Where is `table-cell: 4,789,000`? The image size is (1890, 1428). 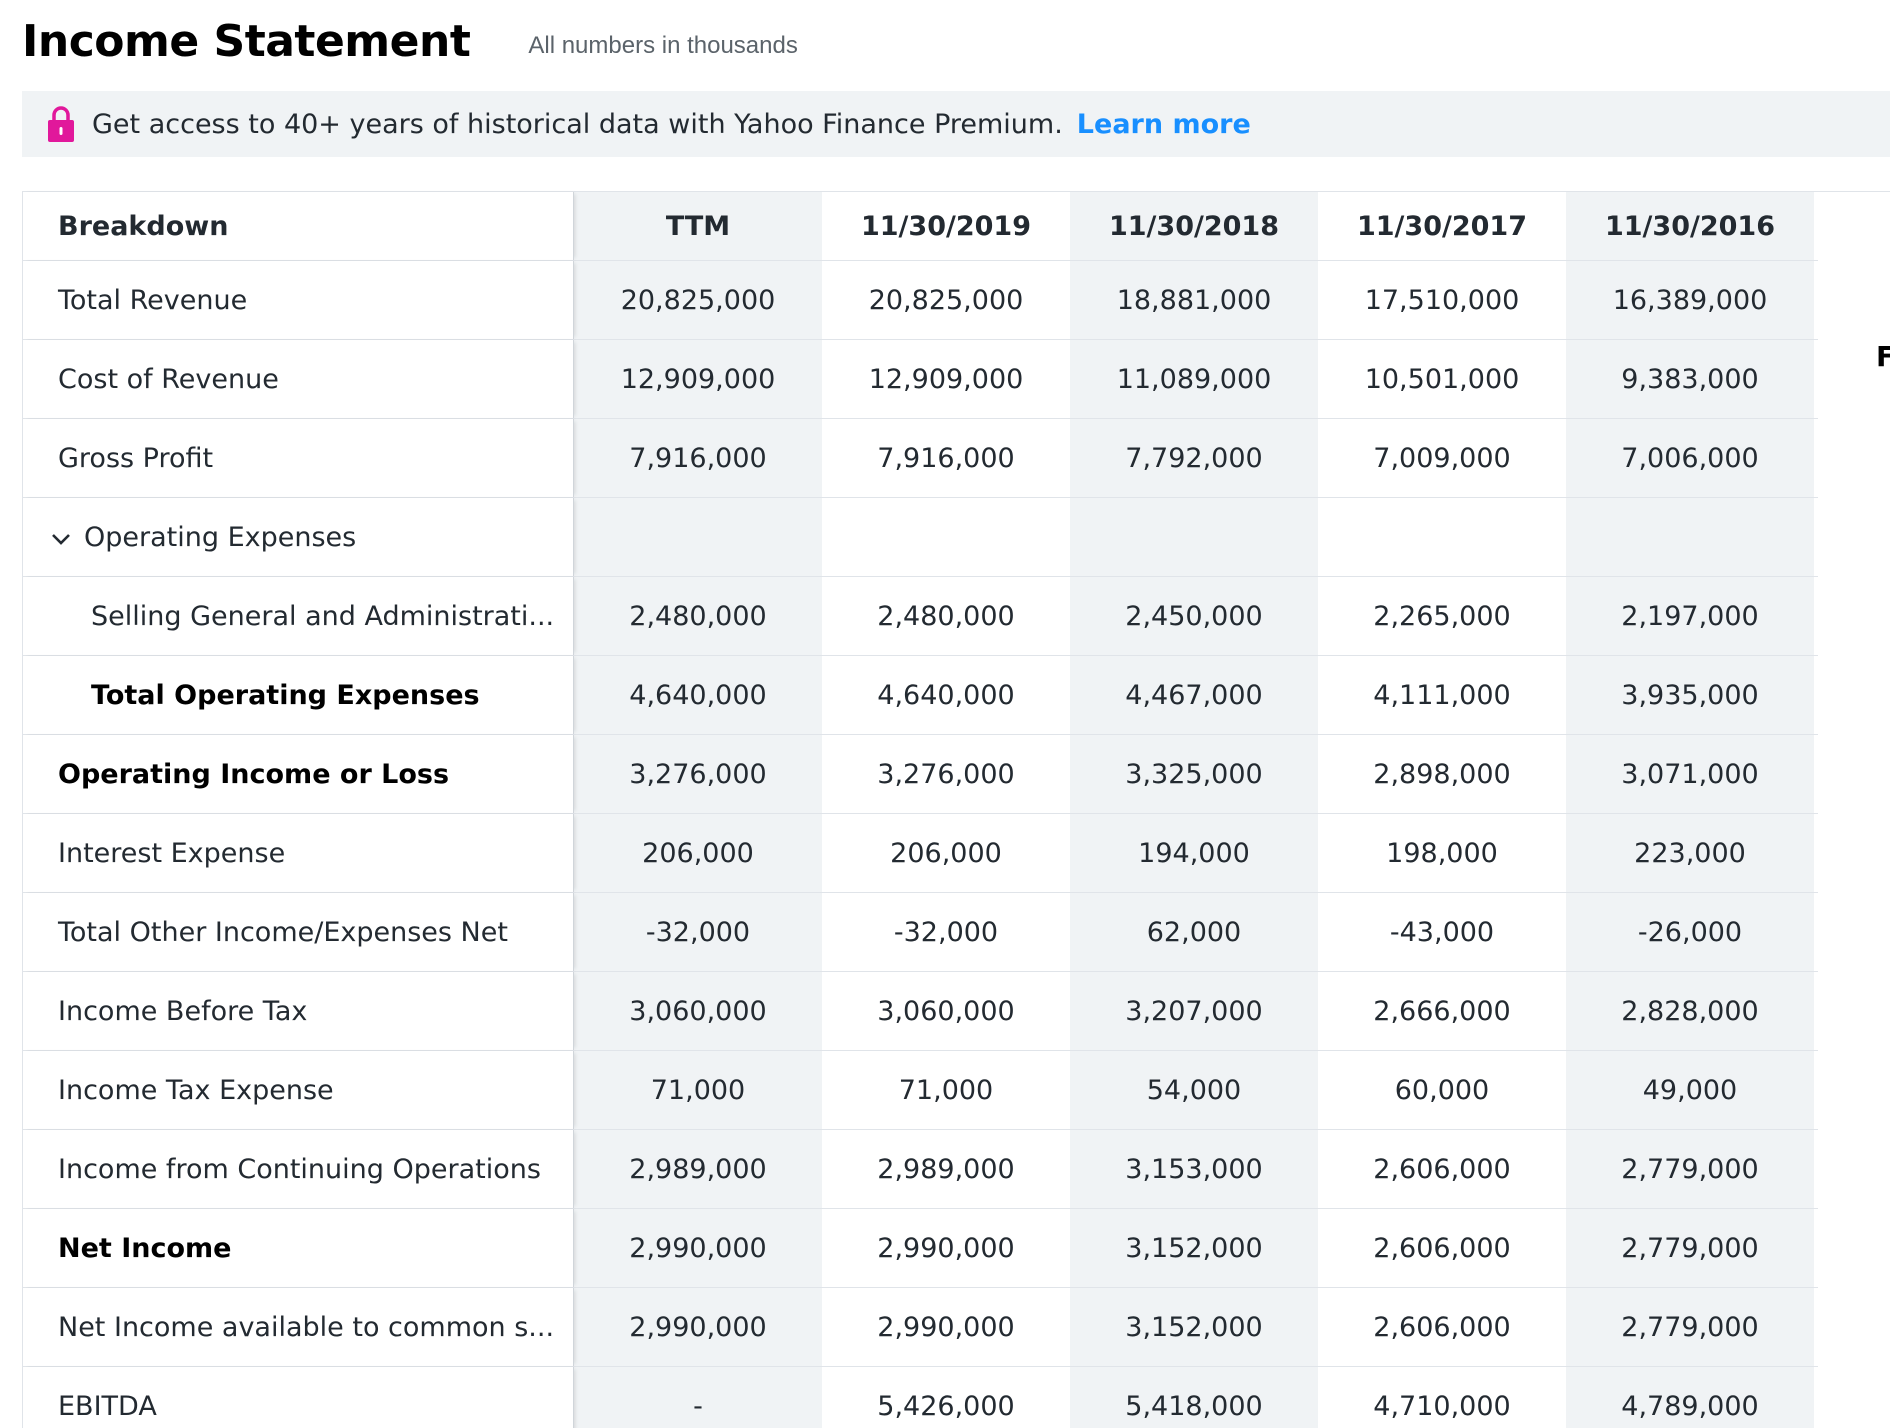 table-cell: 4,789,000 is located at coordinates (1690, 1397).